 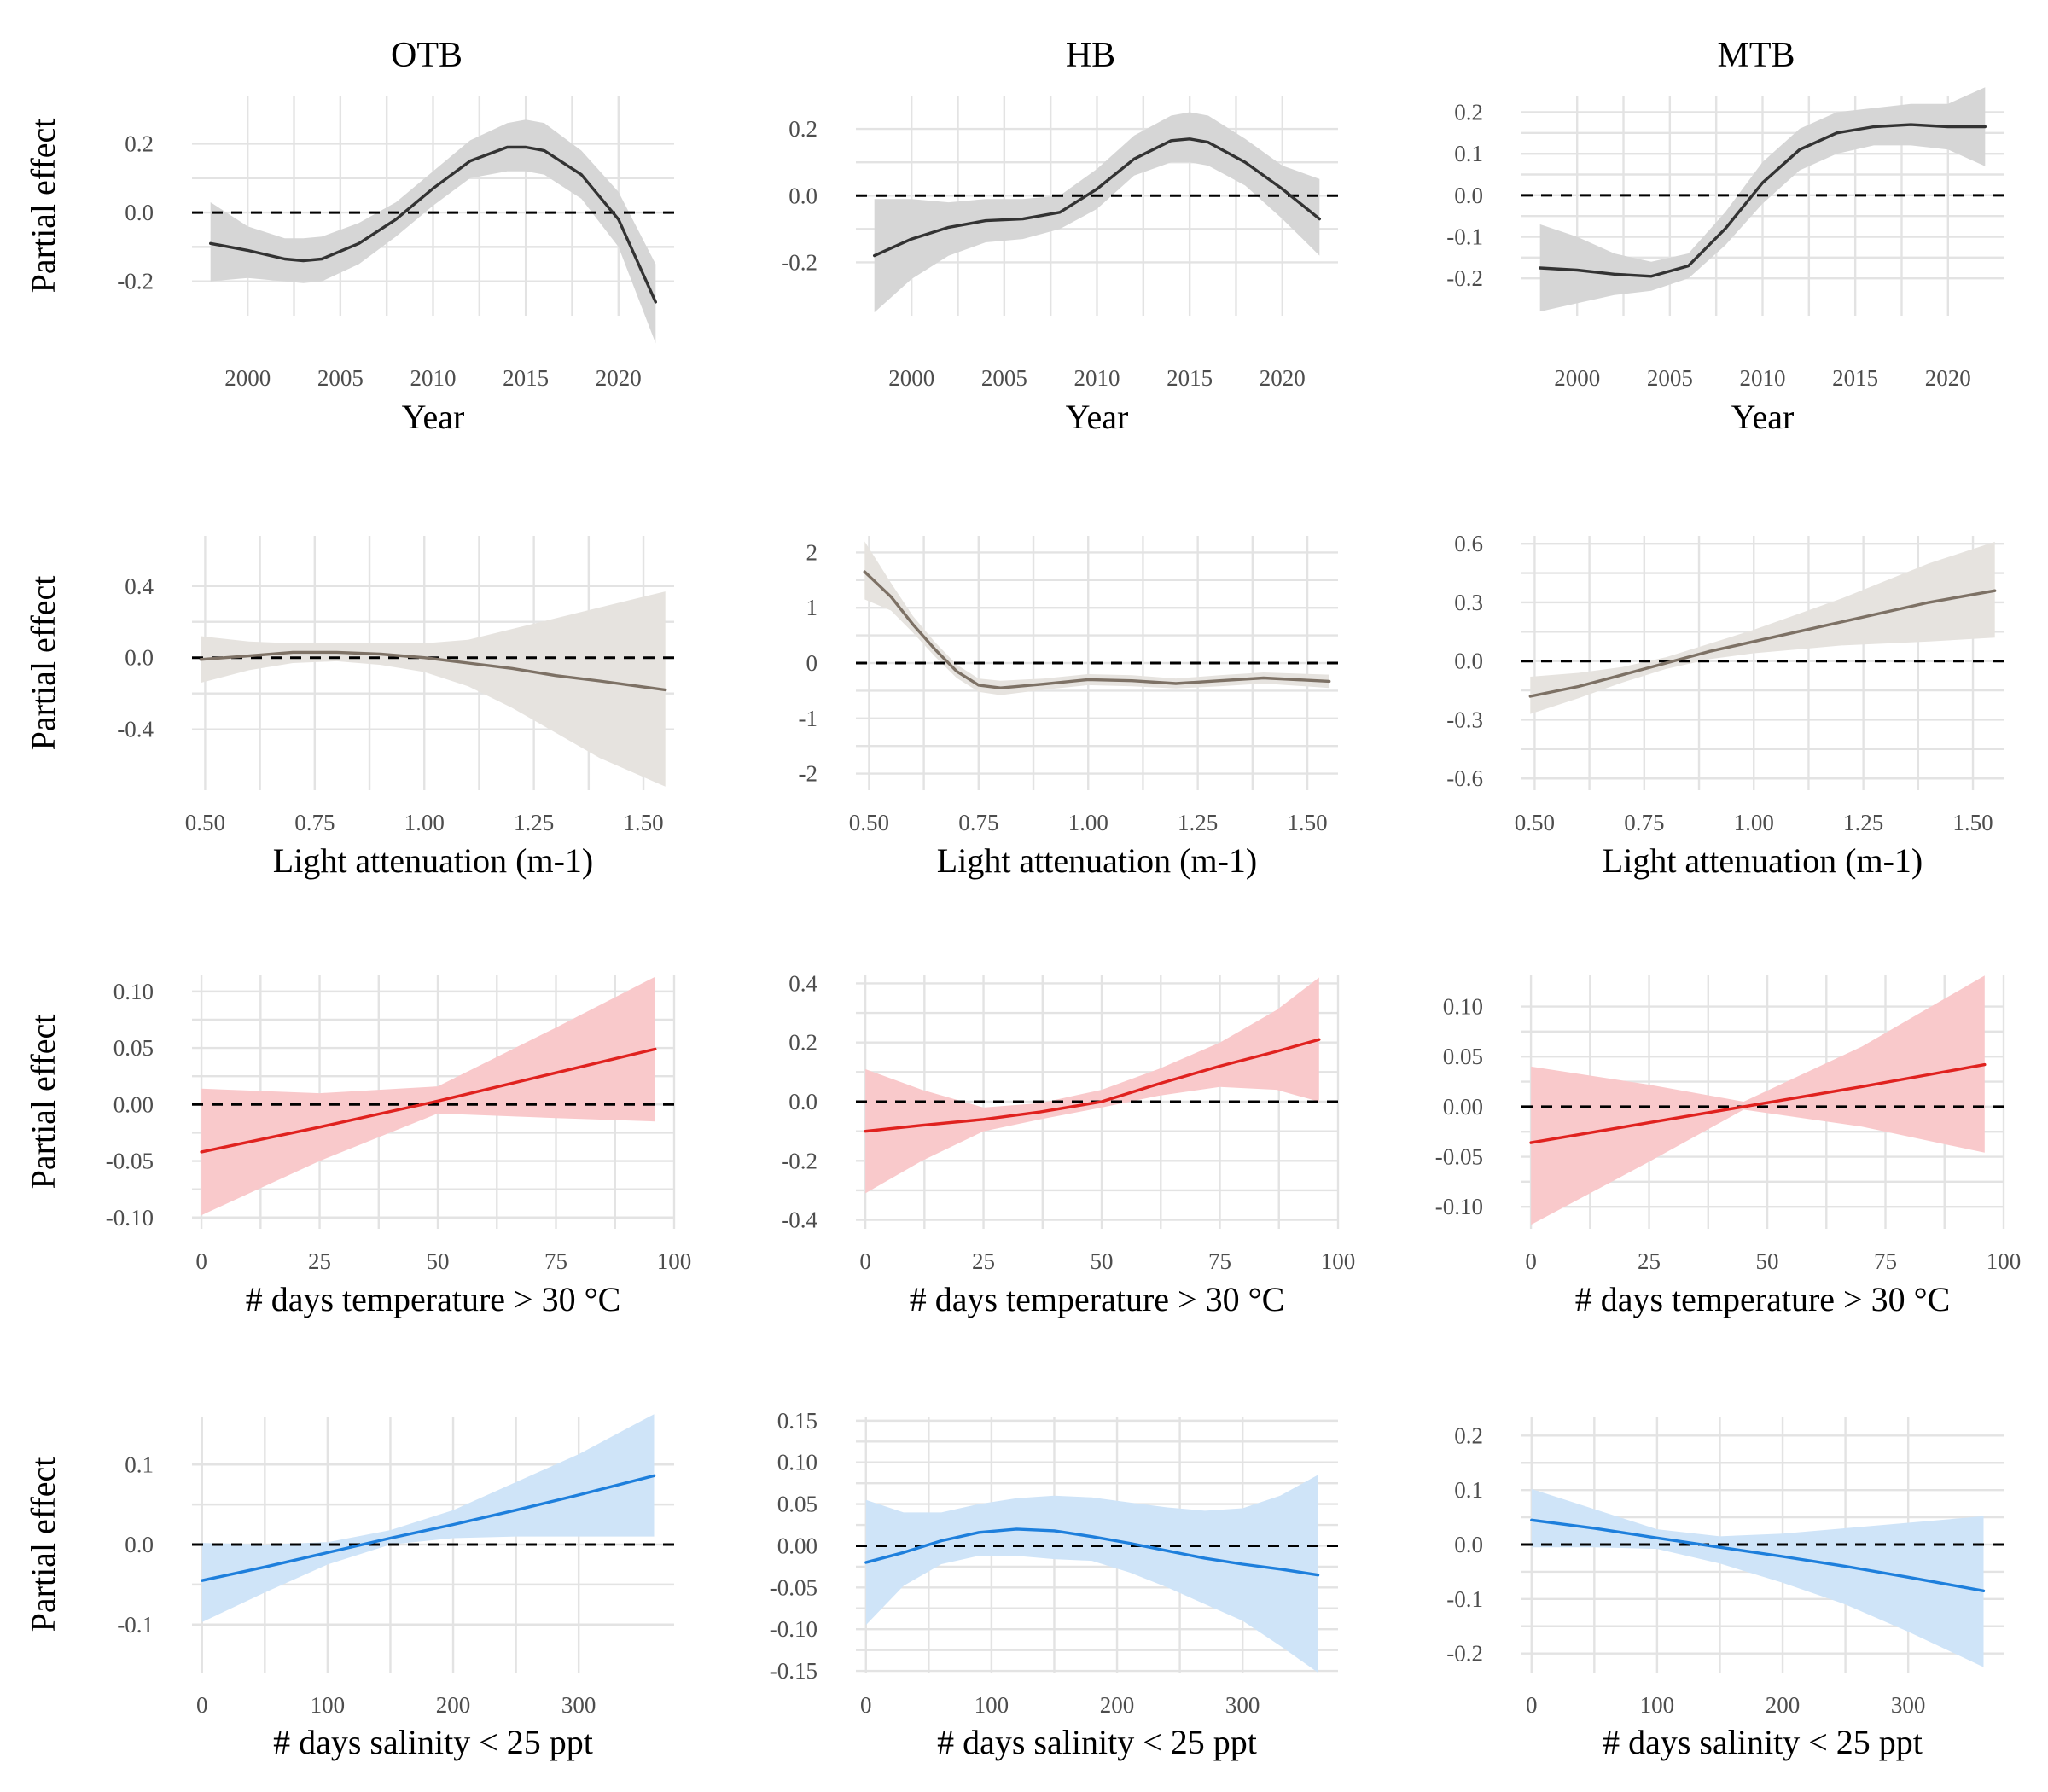 I want to click on y-tick-label: -0.6, so click(x=1464, y=778).